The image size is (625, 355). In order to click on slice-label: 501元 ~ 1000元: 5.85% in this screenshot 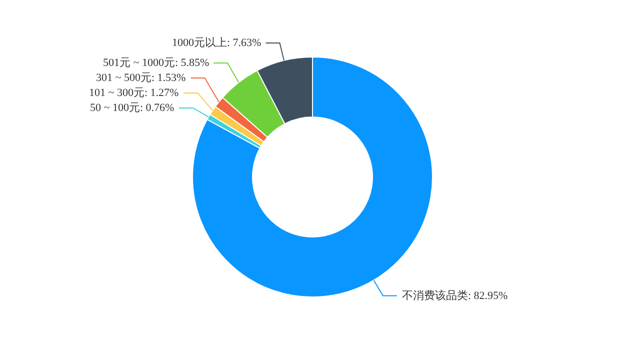, I will do `click(156, 63)`.